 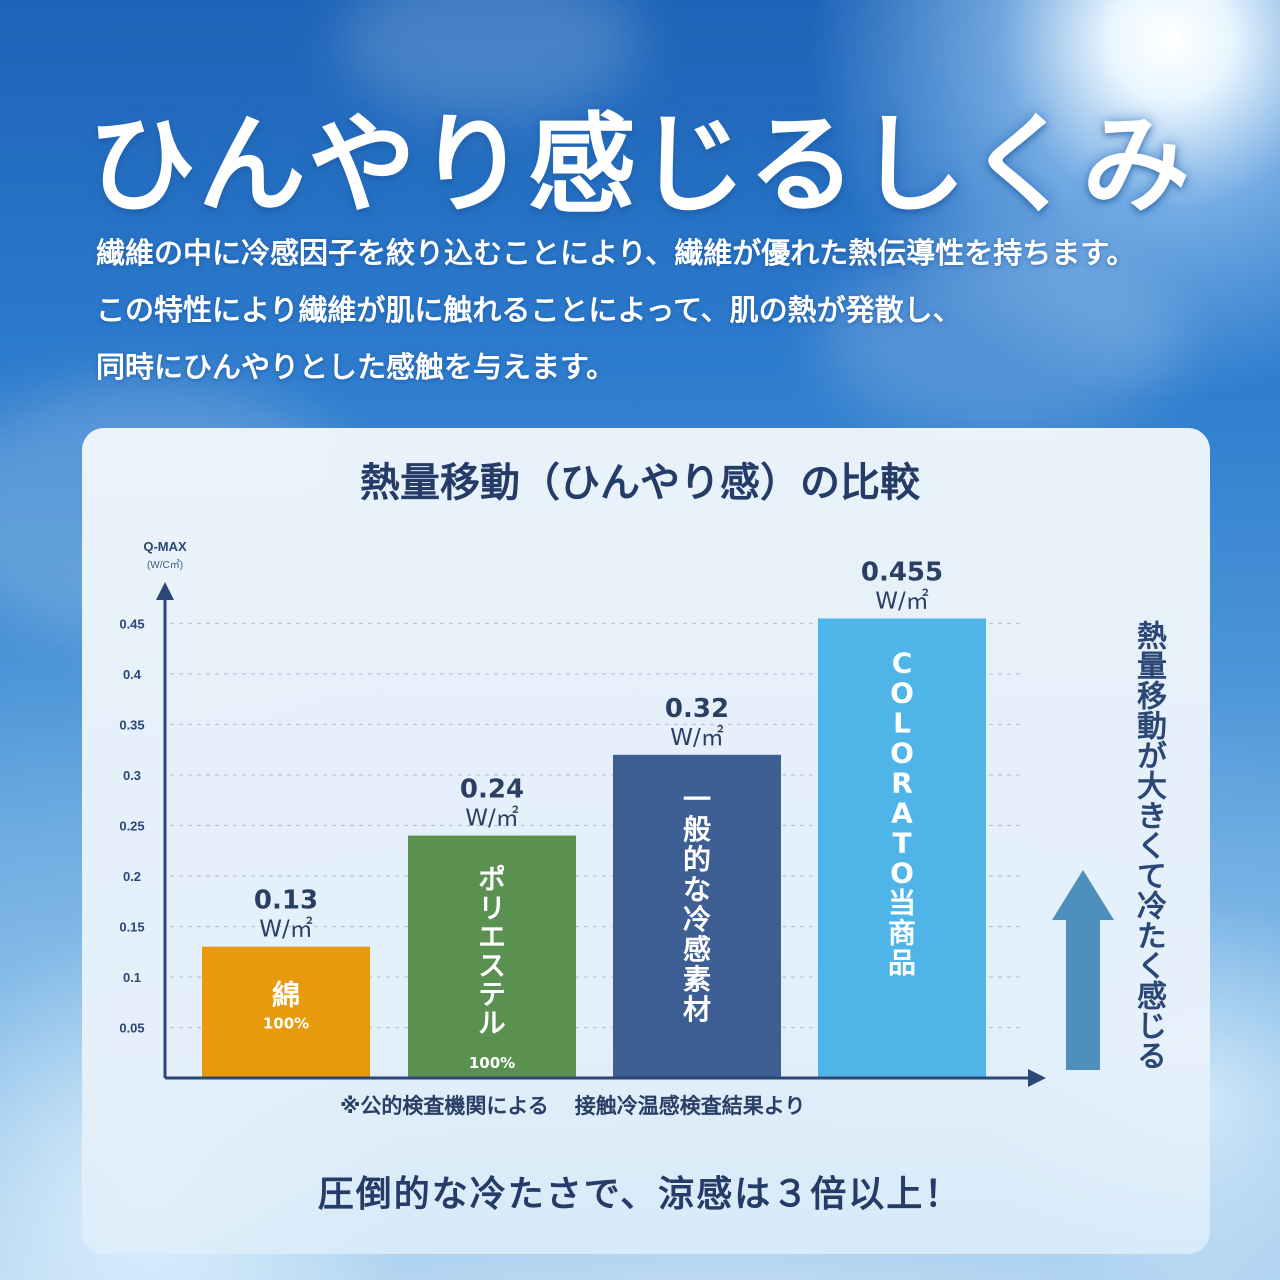 I want to click on x-axis-arrowhead, so click(x=1037, y=1078).